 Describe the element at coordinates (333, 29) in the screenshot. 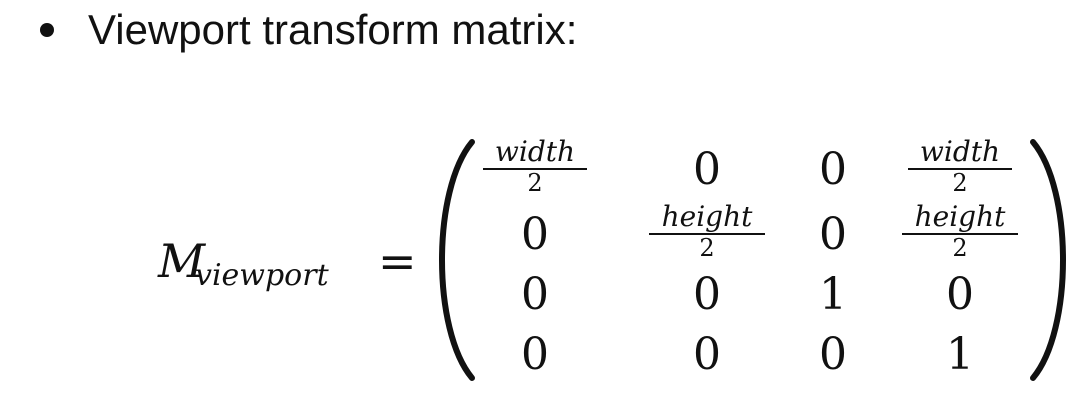

I see `bullet-text: Viewport transform matrix:` at that location.